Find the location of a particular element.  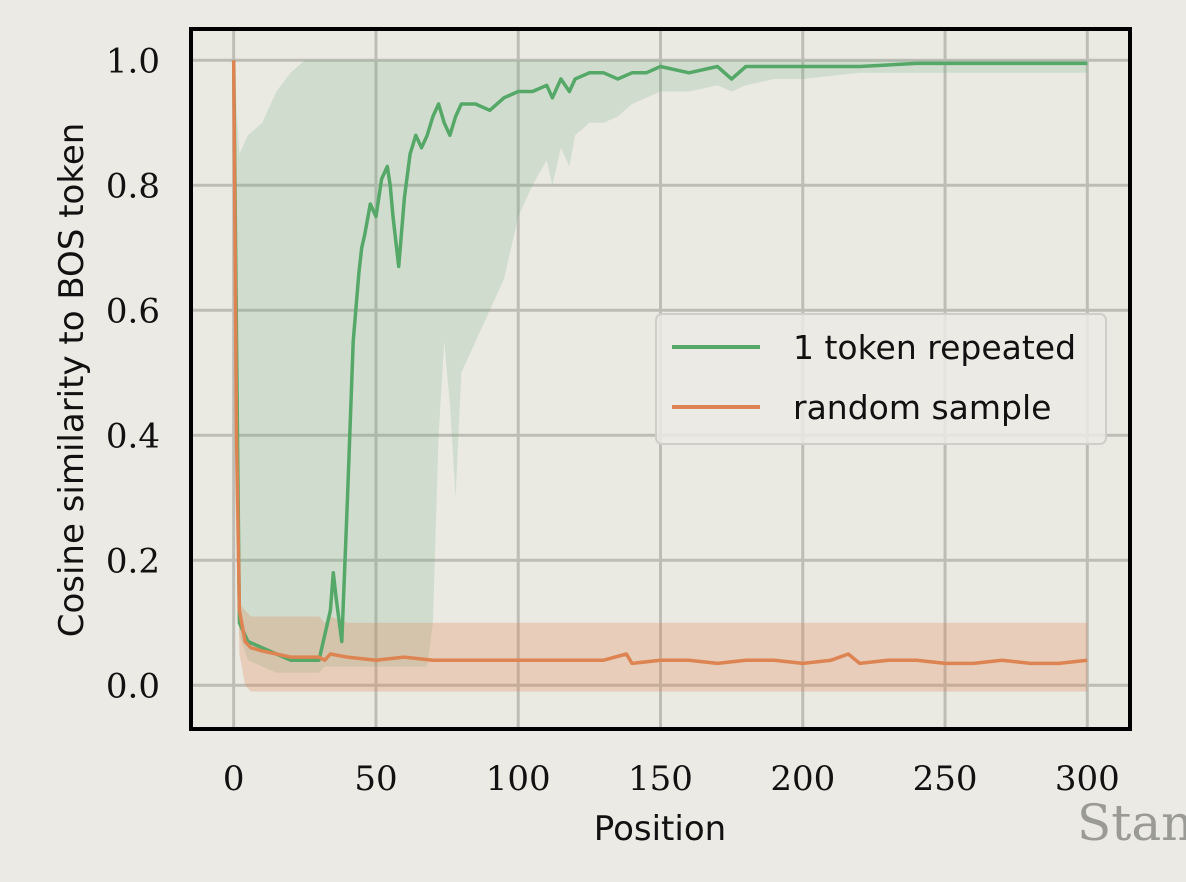

y-tick-label-0: 0.0 is located at coordinates (133, 686).